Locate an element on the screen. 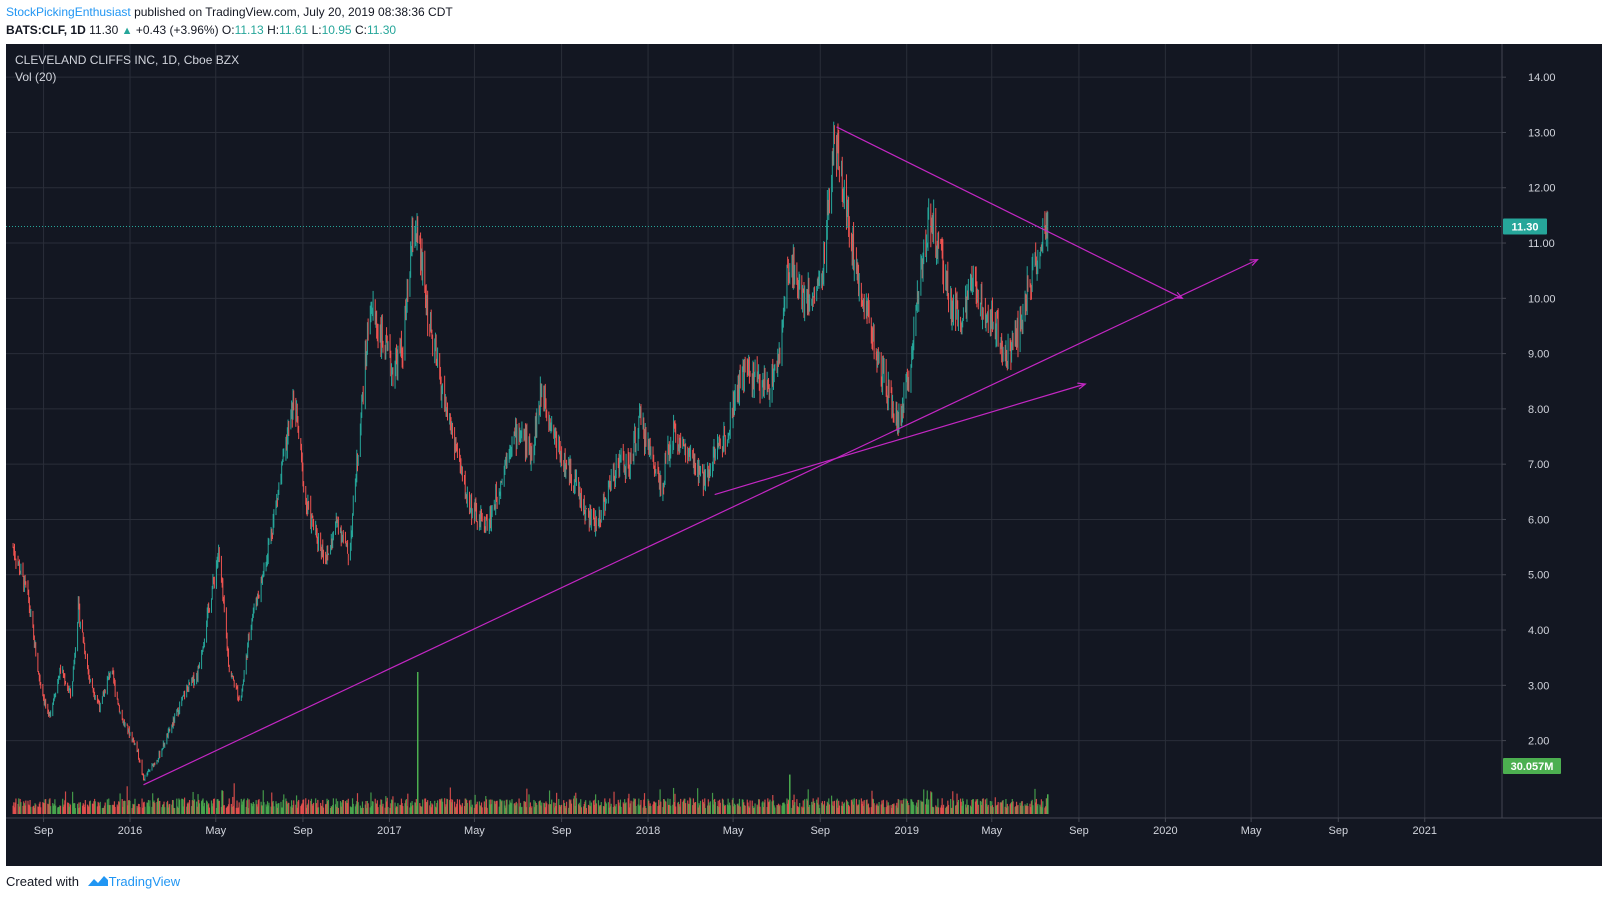 The image size is (1602, 898). last-volume-badge-text: 30.057M is located at coordinates (1532, 767).